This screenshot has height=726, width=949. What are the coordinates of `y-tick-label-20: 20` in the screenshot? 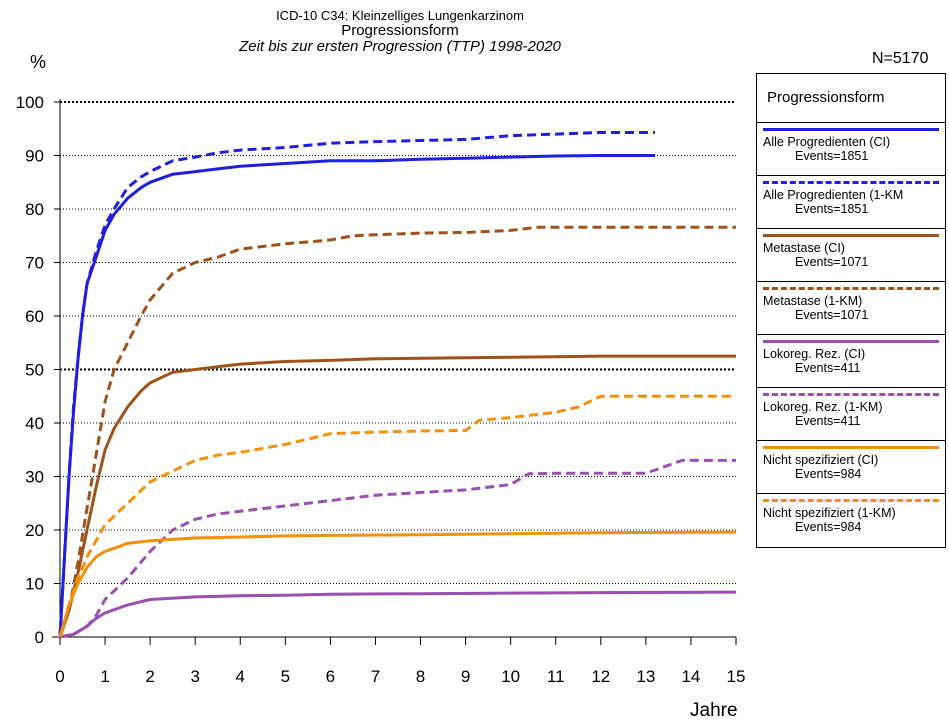 It's located at (34, 530).